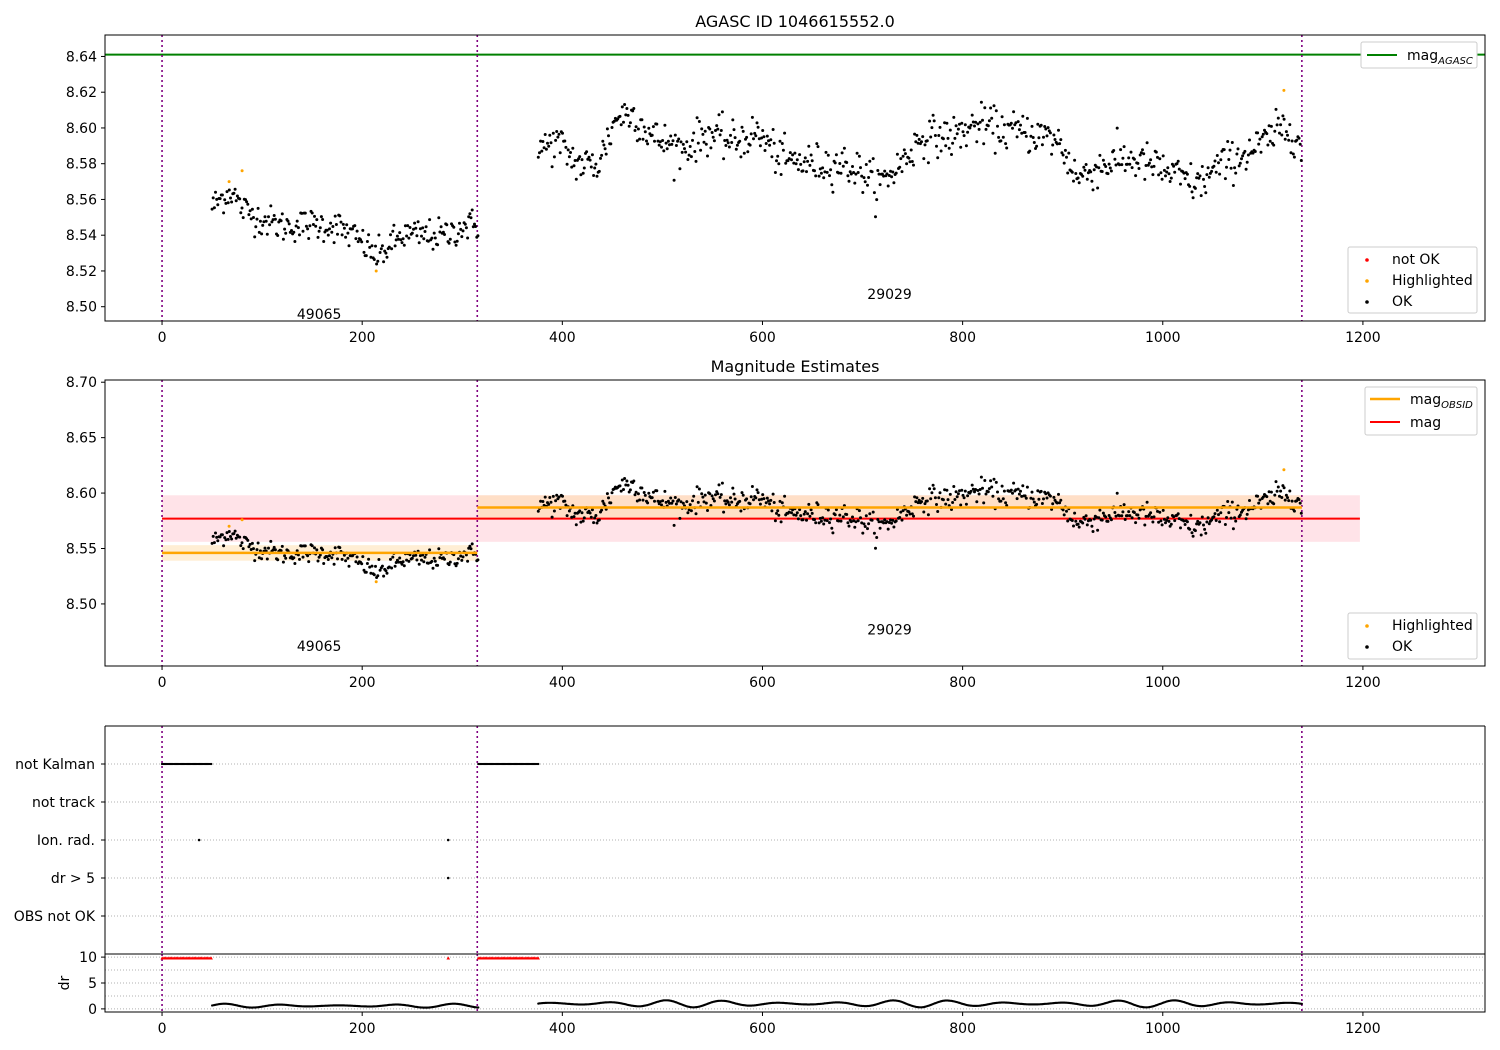 The width and height of the screenshot is (1500, 1050). I want to click on panel2-xtick-label: 1000, so click(1163, 683).